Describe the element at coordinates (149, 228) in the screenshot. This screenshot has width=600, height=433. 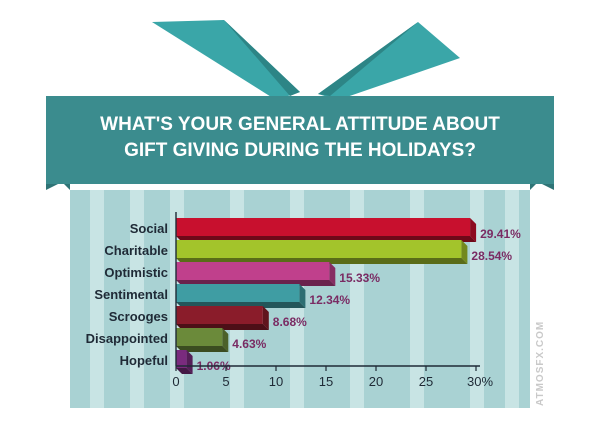
I see `category-label-social: Social` at that location.